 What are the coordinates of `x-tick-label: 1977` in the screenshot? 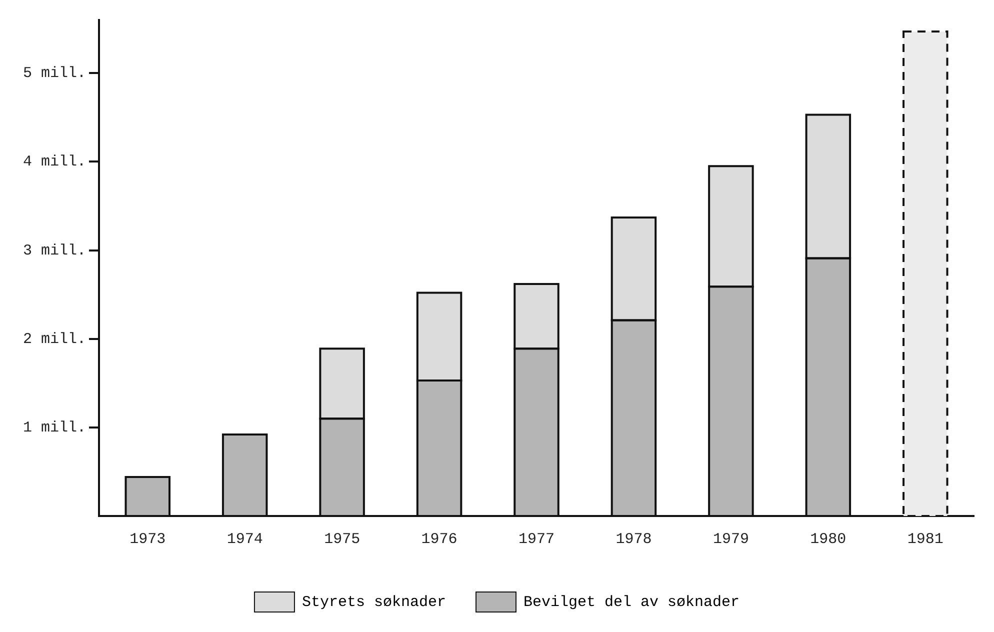 It's located at (536, 539).